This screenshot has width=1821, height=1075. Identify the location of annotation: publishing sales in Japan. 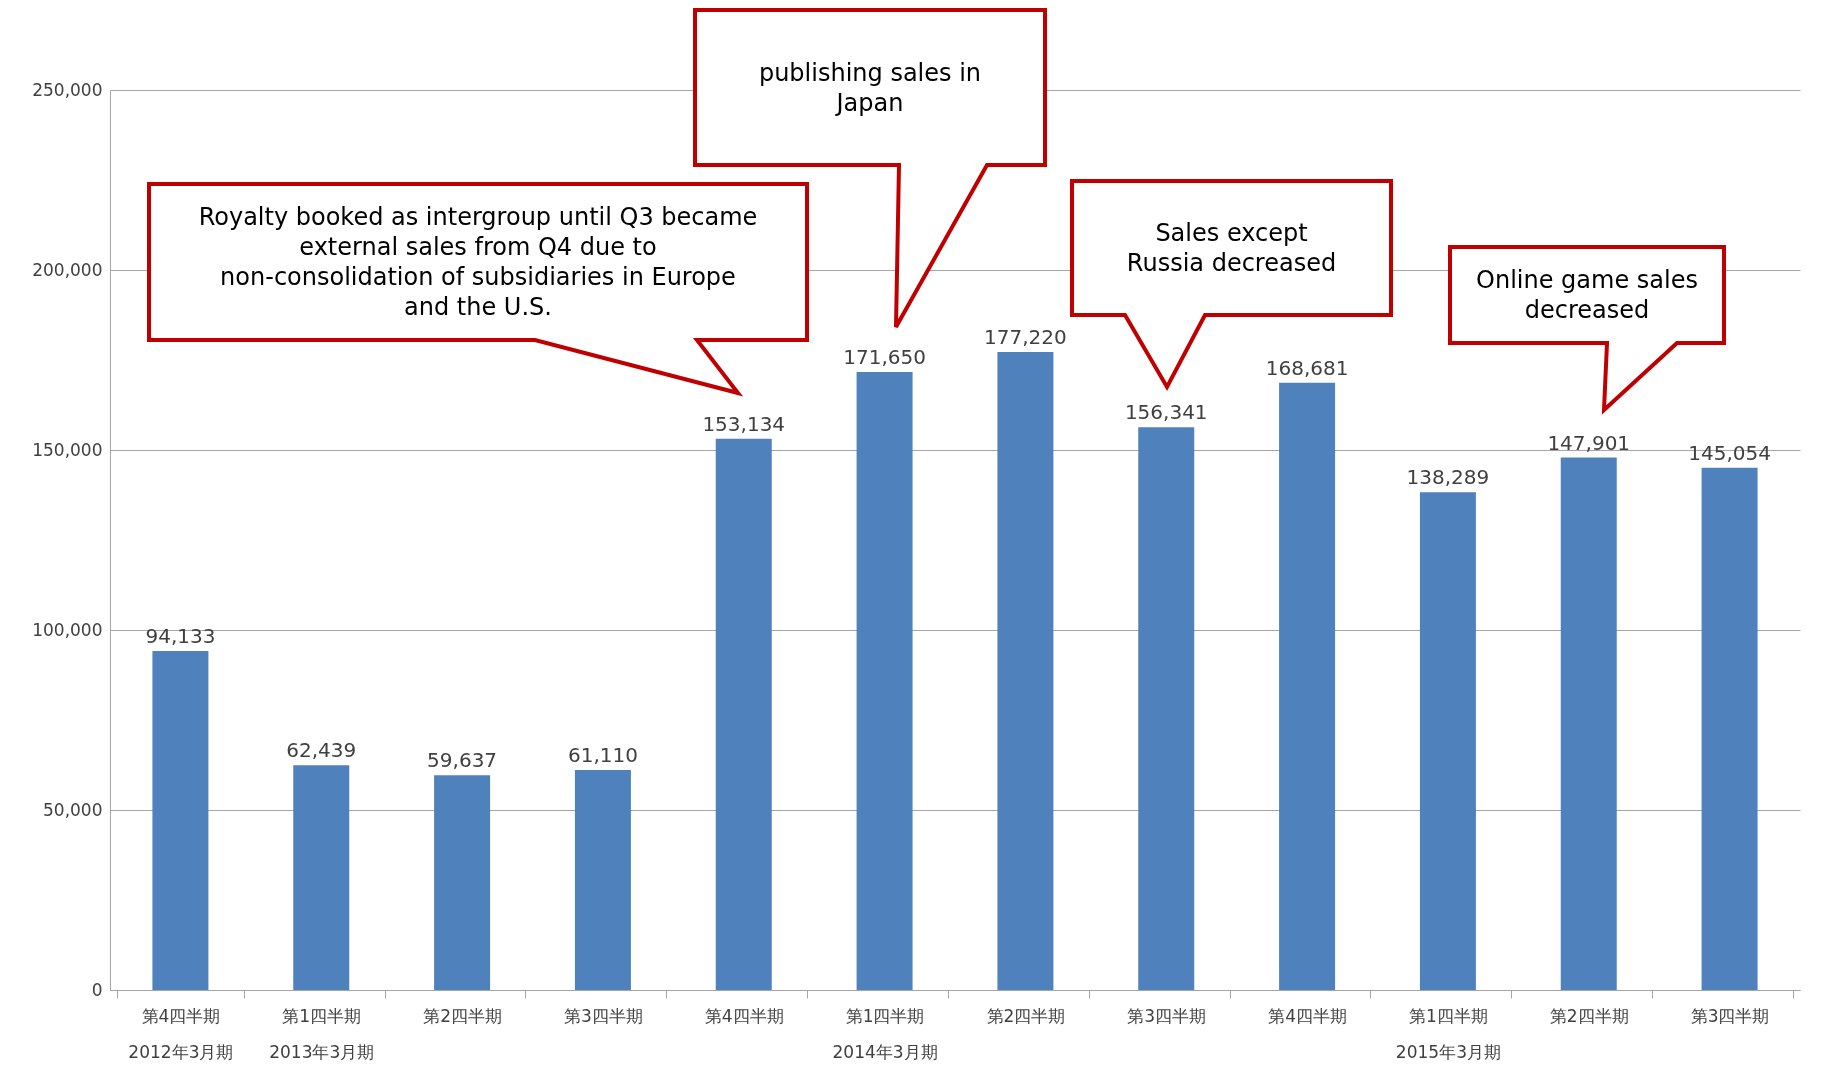
(870, 88).